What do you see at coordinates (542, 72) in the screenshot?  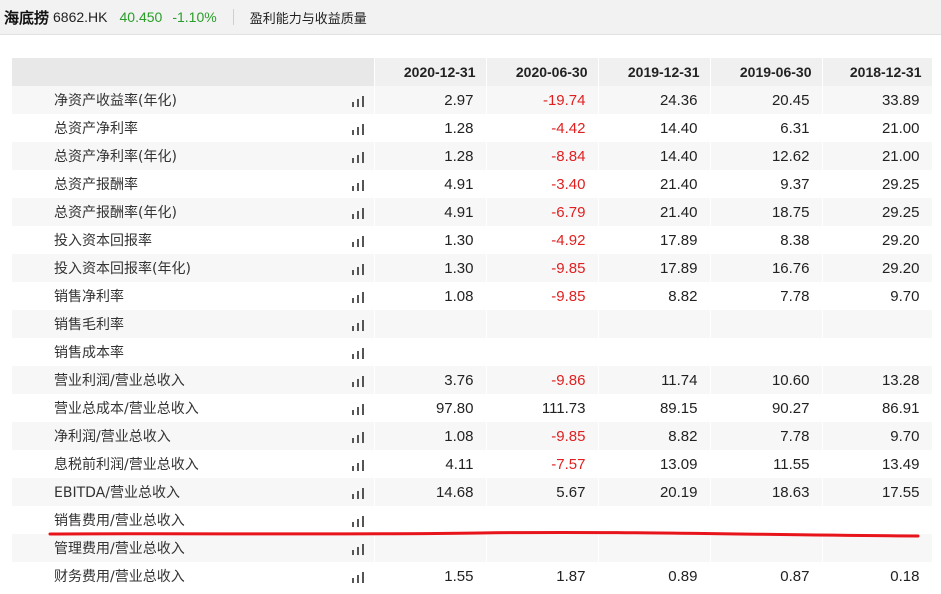 I see `column-header: 2020-06-30` at bounding box center [542, 72].